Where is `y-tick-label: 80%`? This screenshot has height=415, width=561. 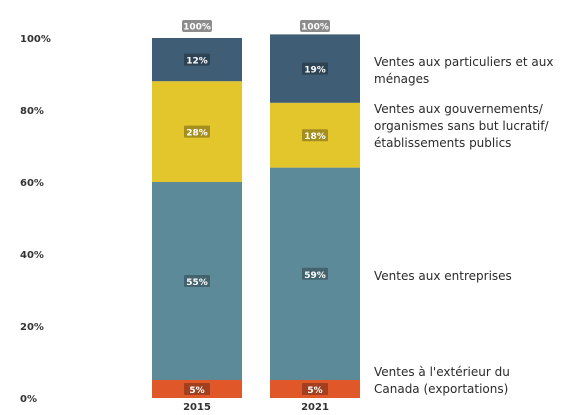 y-tick-label: 80% is located at coordinates (32, 111).